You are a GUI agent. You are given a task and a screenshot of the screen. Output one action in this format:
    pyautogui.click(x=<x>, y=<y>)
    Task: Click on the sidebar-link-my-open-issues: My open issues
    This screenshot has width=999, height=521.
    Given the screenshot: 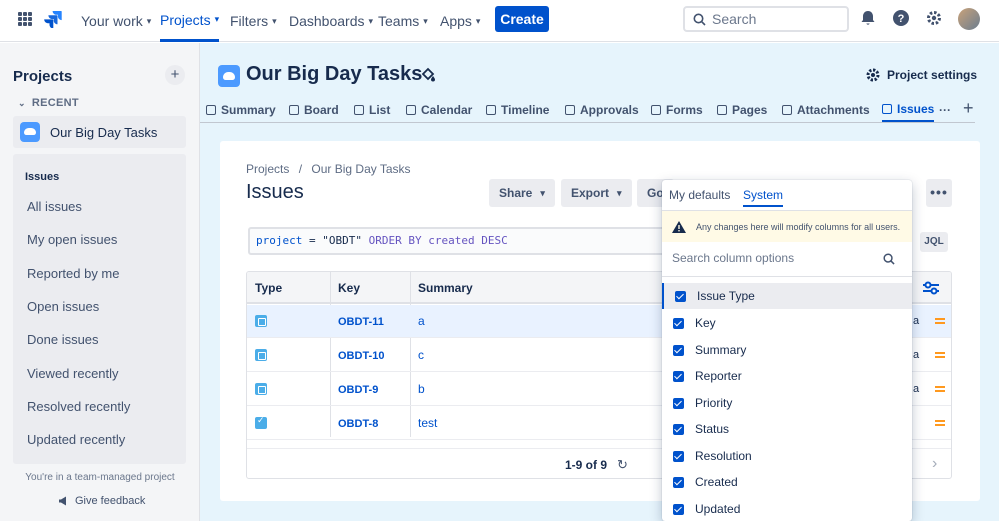 What is the action you would take?
    pyautogui.click(x=72, y=239)
    